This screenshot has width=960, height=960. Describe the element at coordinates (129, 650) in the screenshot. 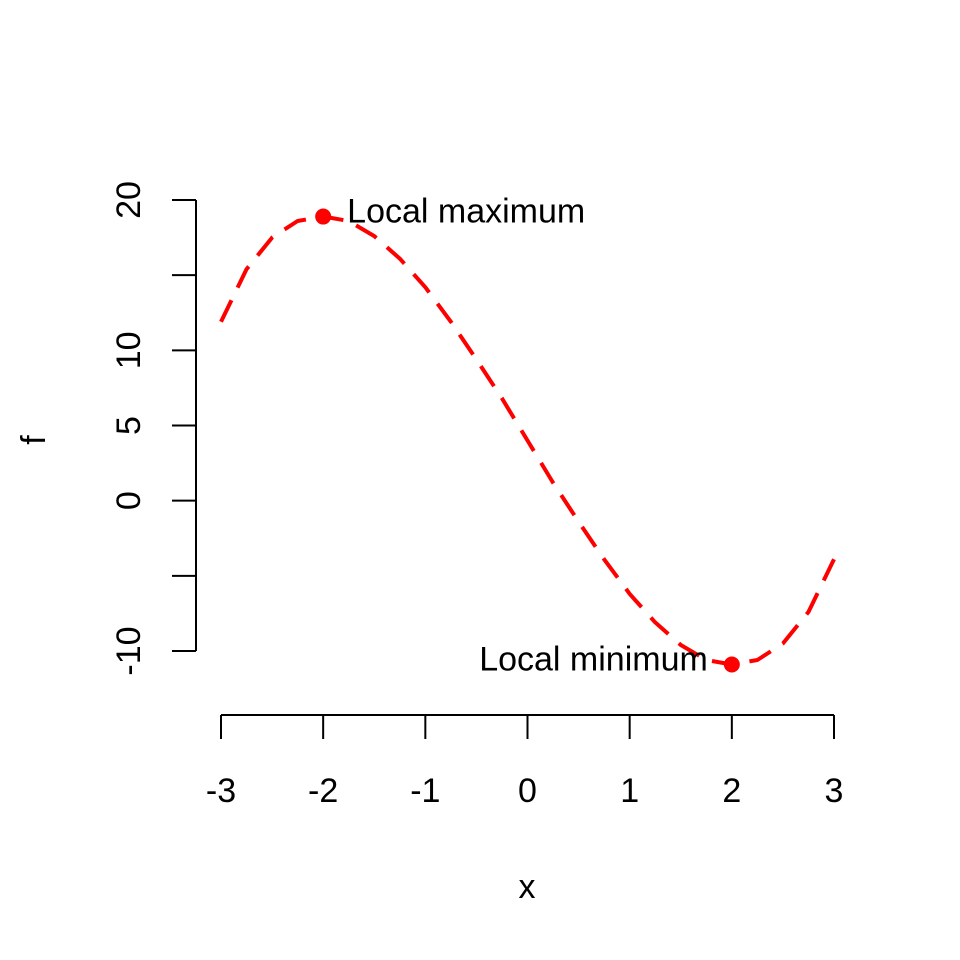

I see `y-tick-label: -10` at that location.